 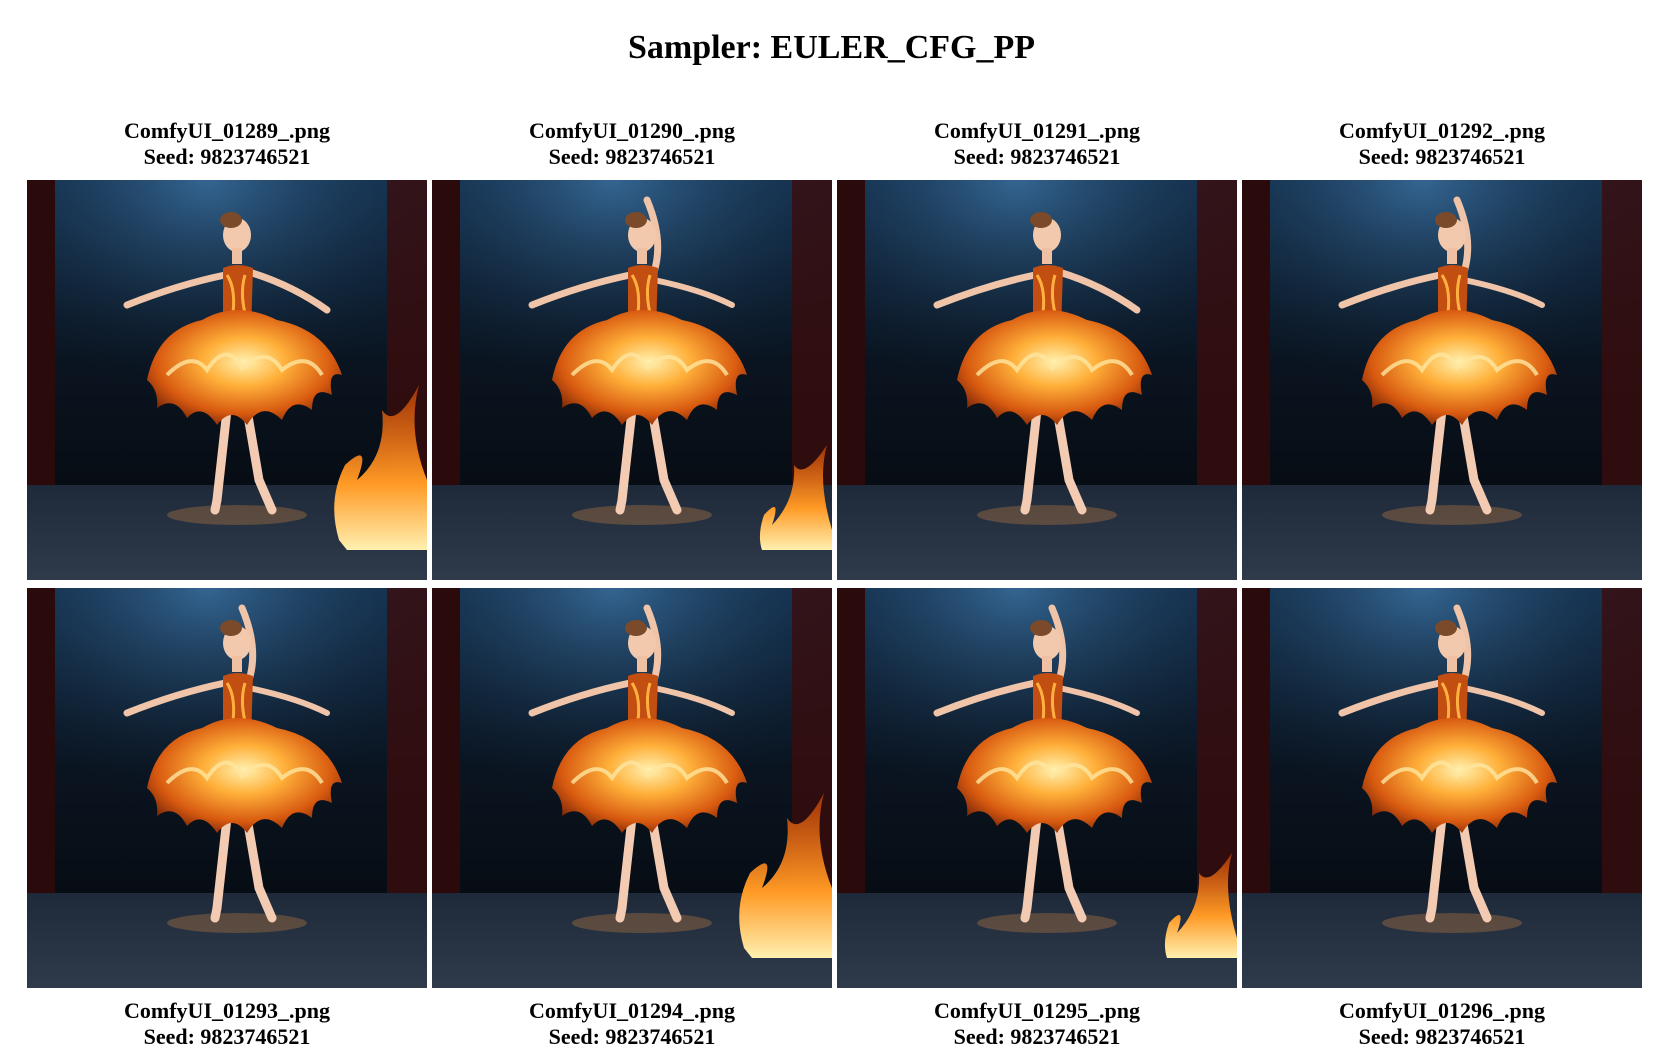 I want to click on image-caption: ComfyUI_01290_.png Seed: 9823746521, so click(x=632, y=144).